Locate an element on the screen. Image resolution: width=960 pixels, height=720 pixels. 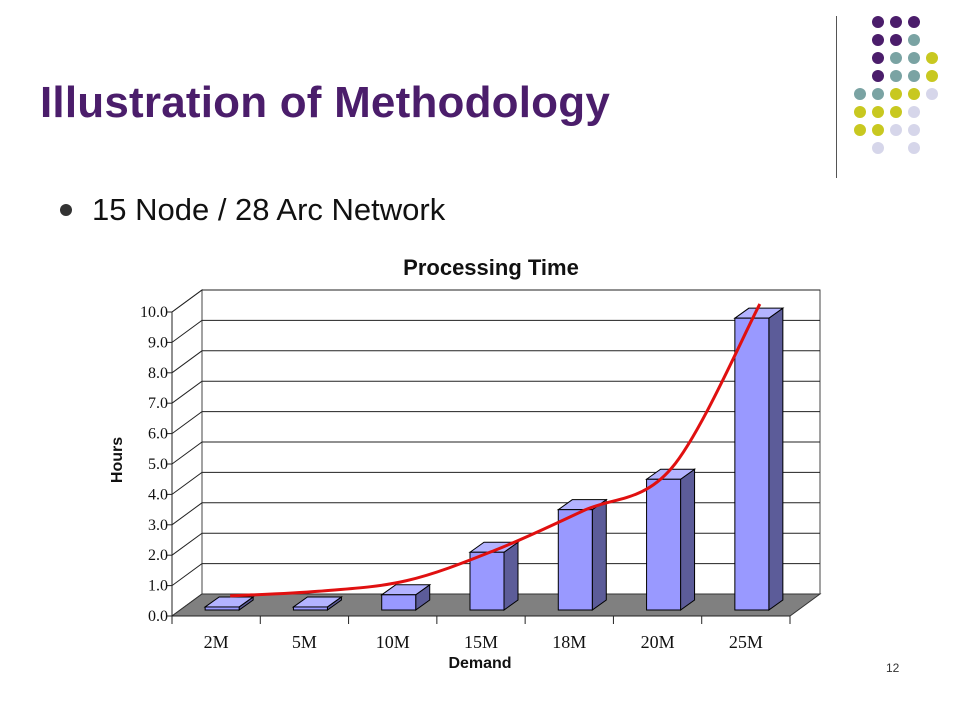
bullet-item: 15 Node / 28 Arc Network is located at coordinates (252, 210).